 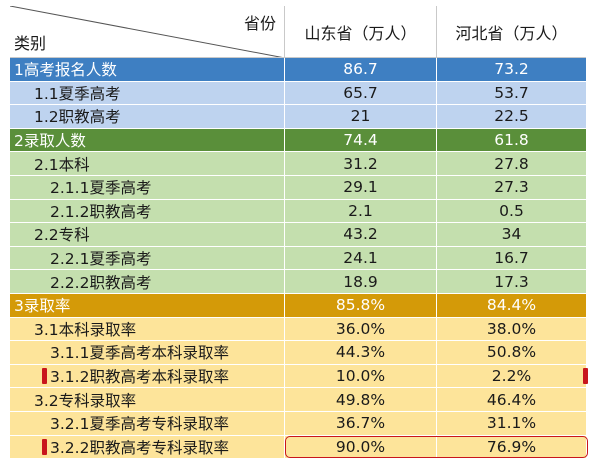 I want to click on row-label: 1.1夏季高考, so click(x=147, y=93).